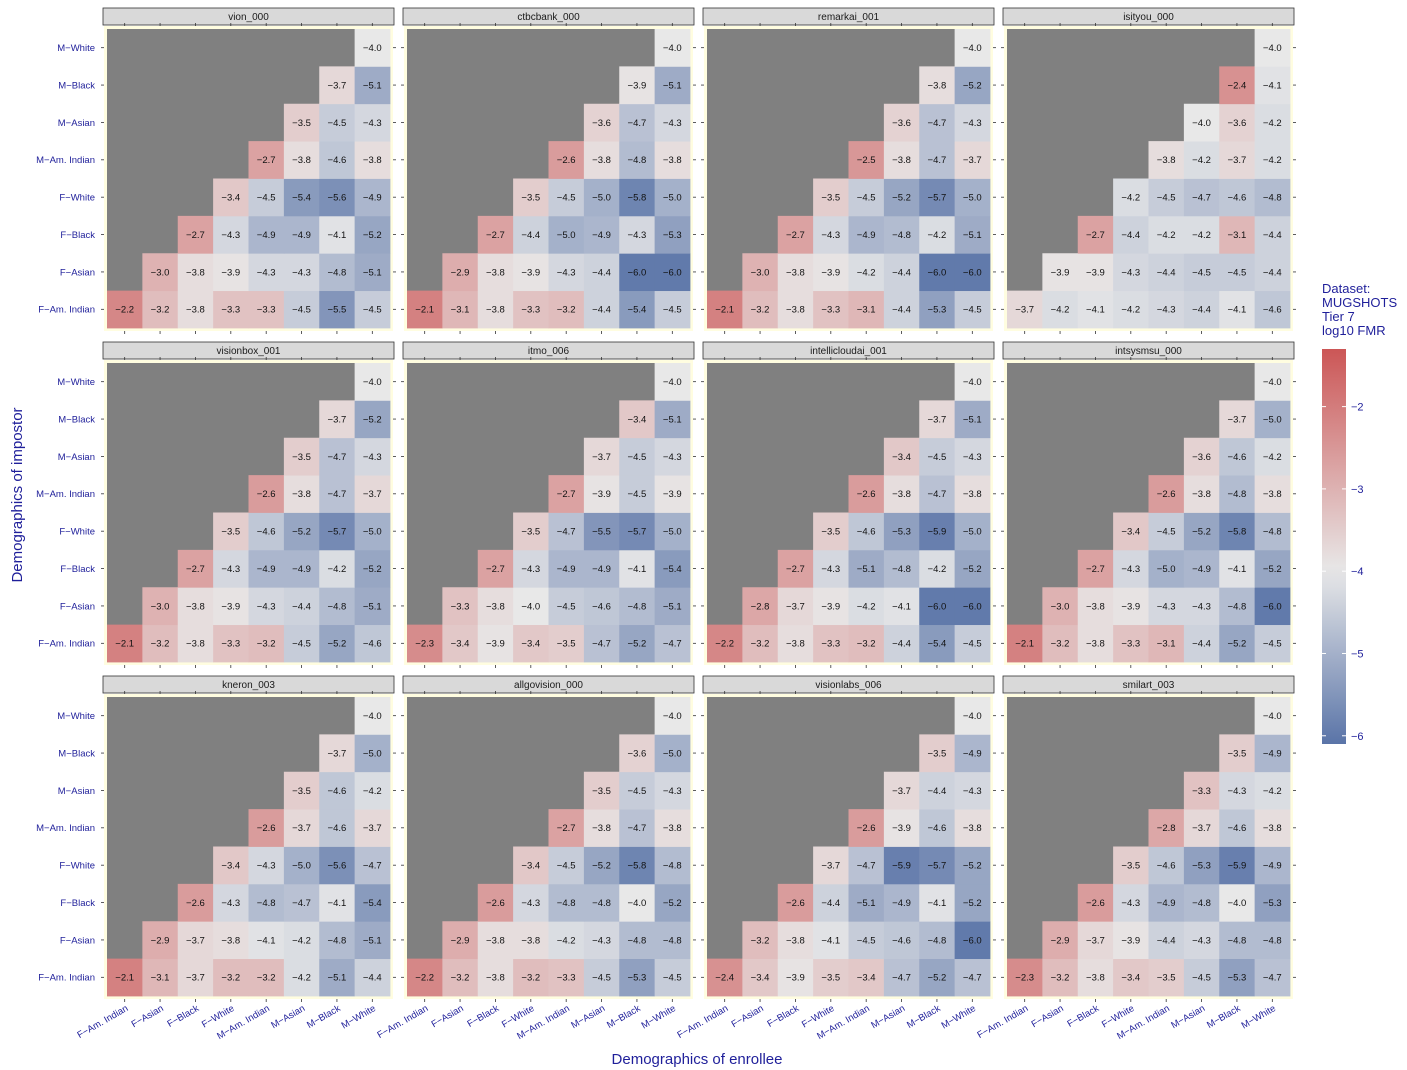 Image resolution: width=1407 pixels, height=1070 pixels. Describe the element at coordinates (424, 978) in the screenshot. I see `cell-value-label: −2.2` at that location.